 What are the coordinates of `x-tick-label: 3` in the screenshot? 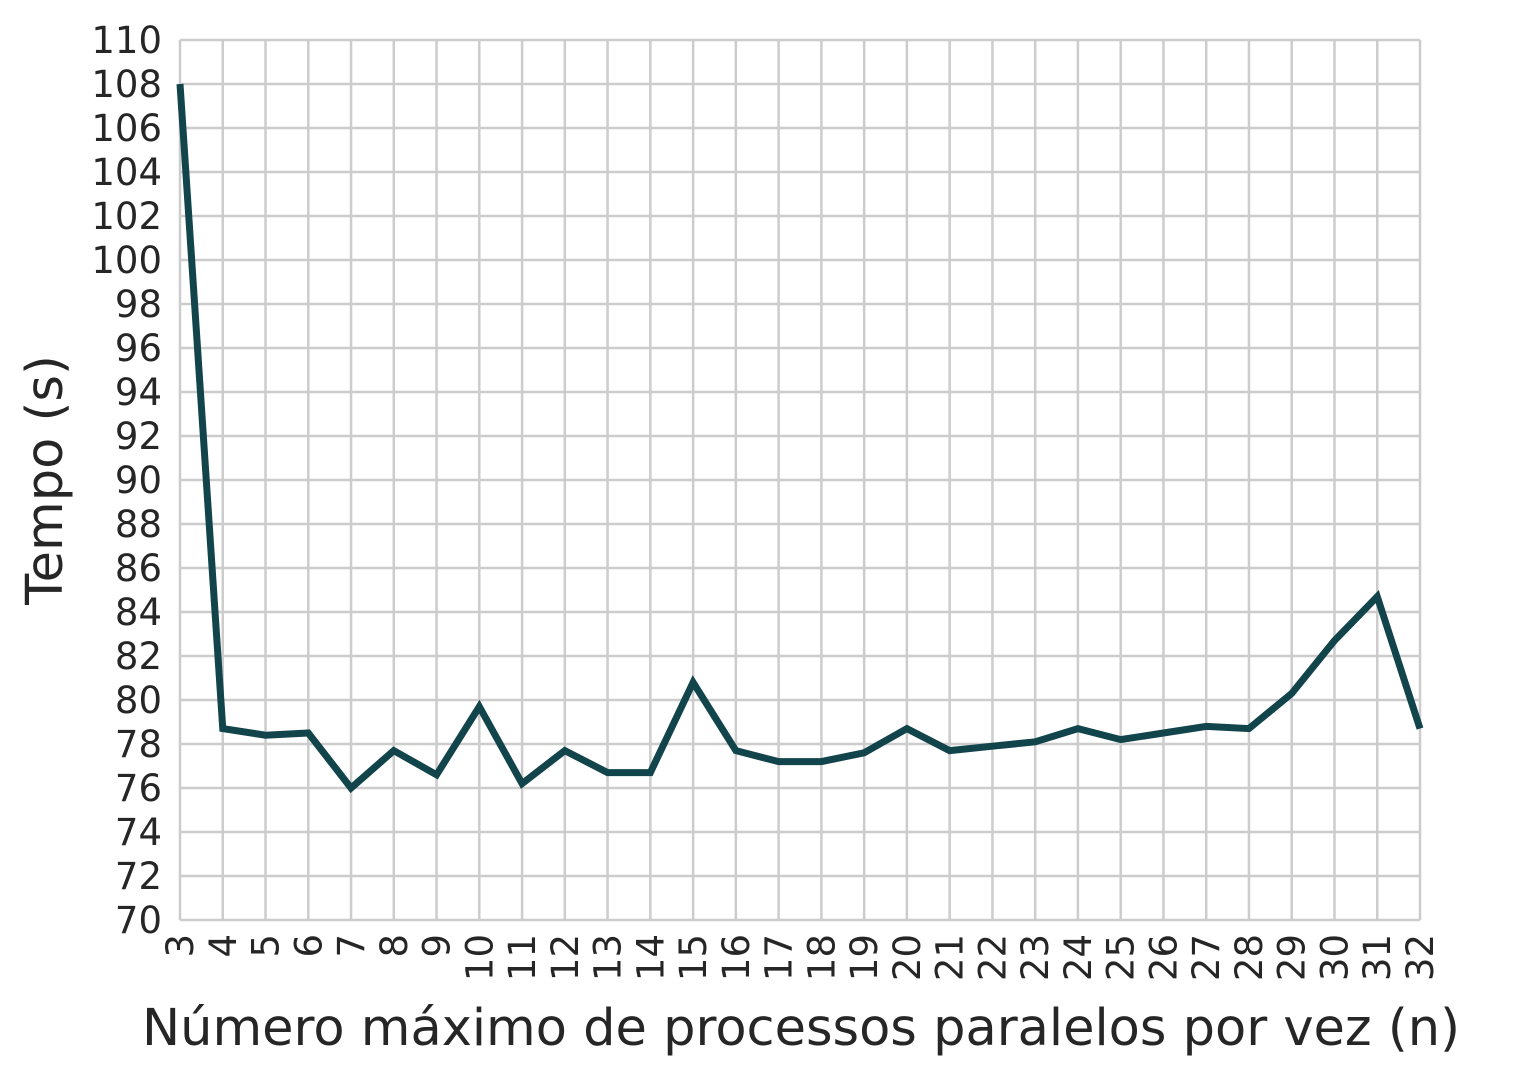 It's located at (180, 946).